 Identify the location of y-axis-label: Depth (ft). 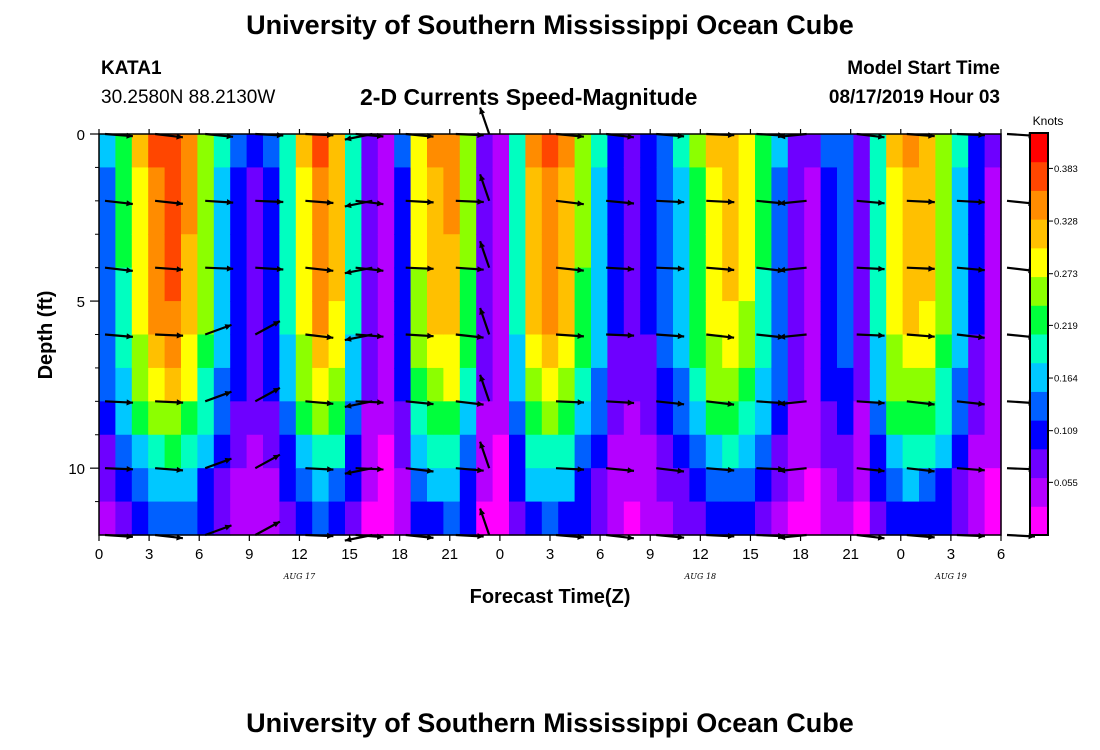
(46, 335).